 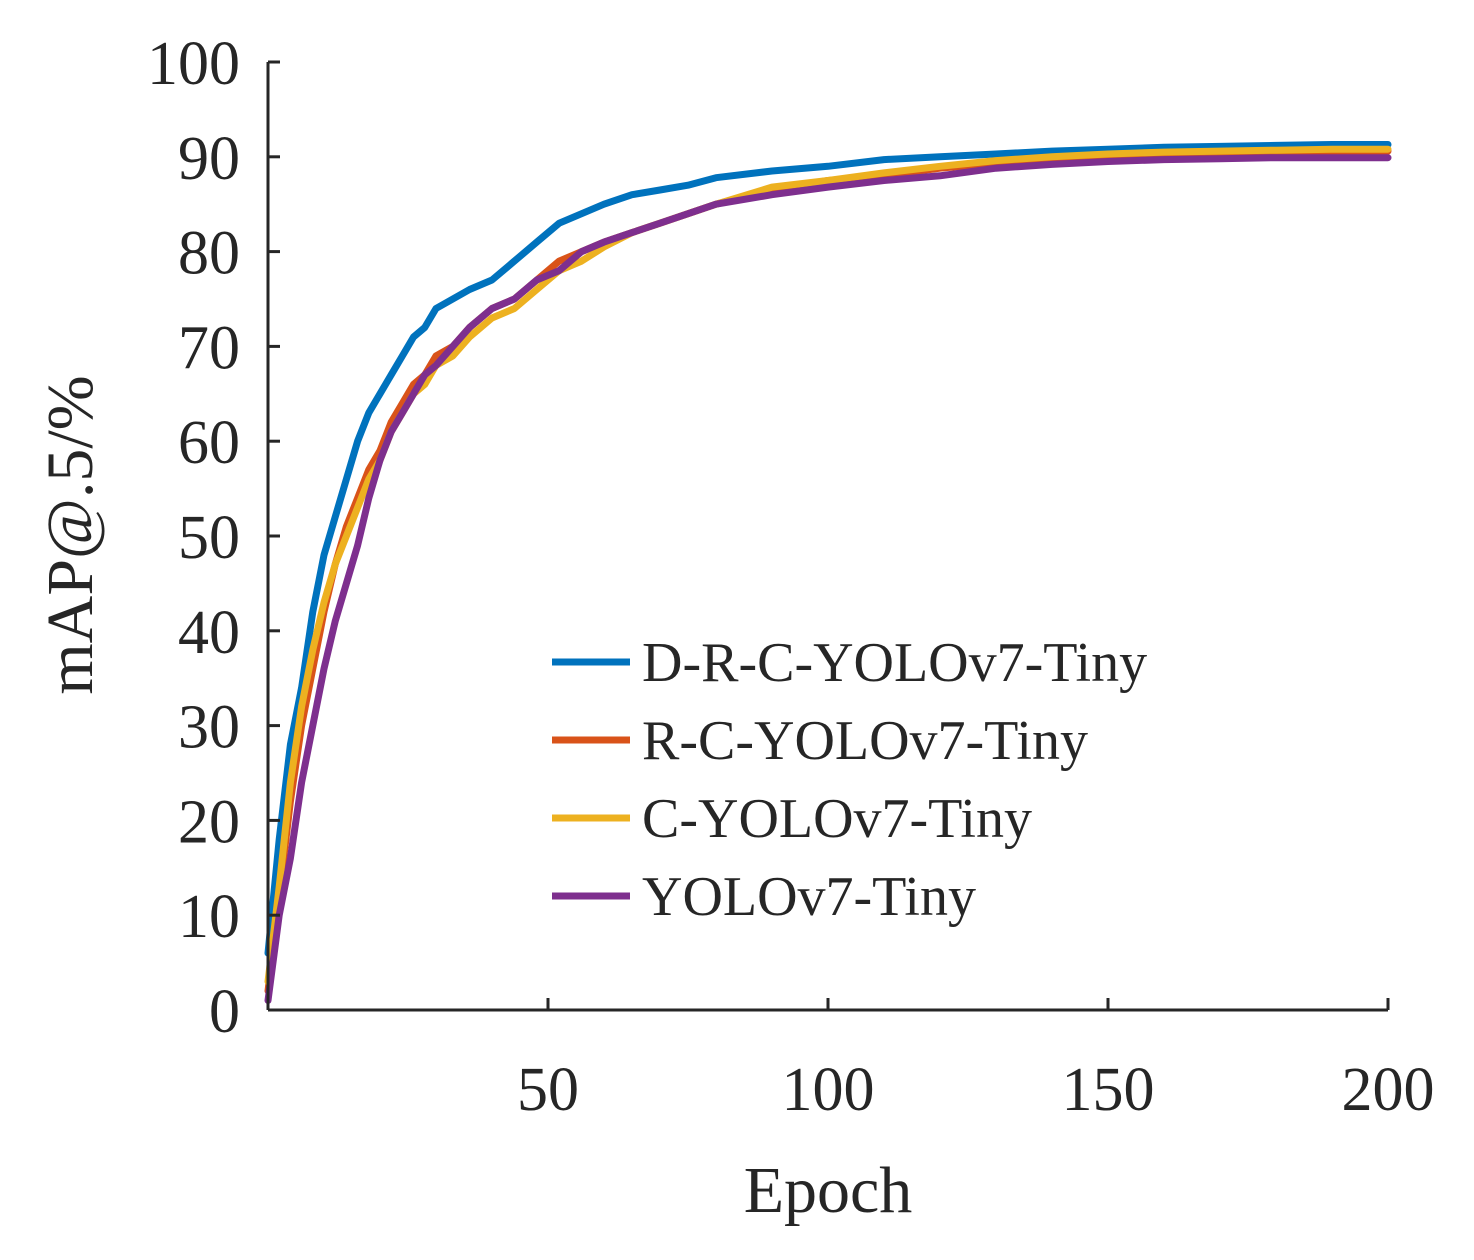 I want to click on x-tick-label: 200, so click(x=1388, y=1090).